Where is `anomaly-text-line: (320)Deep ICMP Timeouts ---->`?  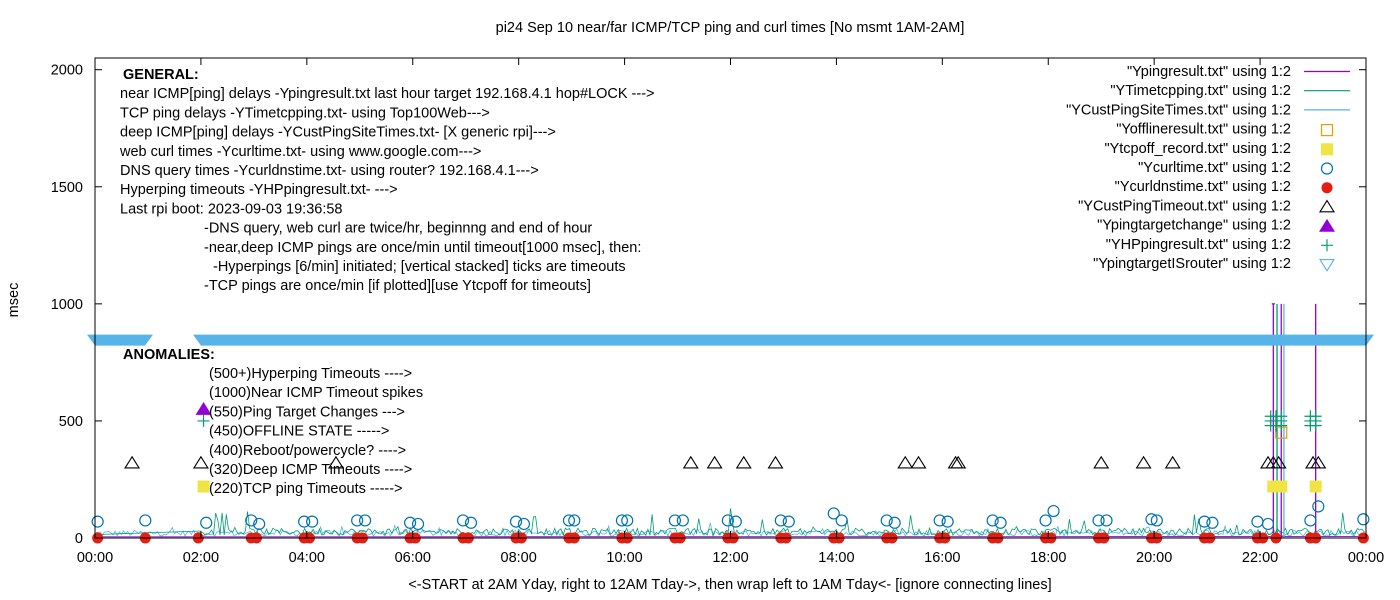
anomaly-text-line: (320)Deep ICMP Timeouts ----> is located at coordinates (310, 470).